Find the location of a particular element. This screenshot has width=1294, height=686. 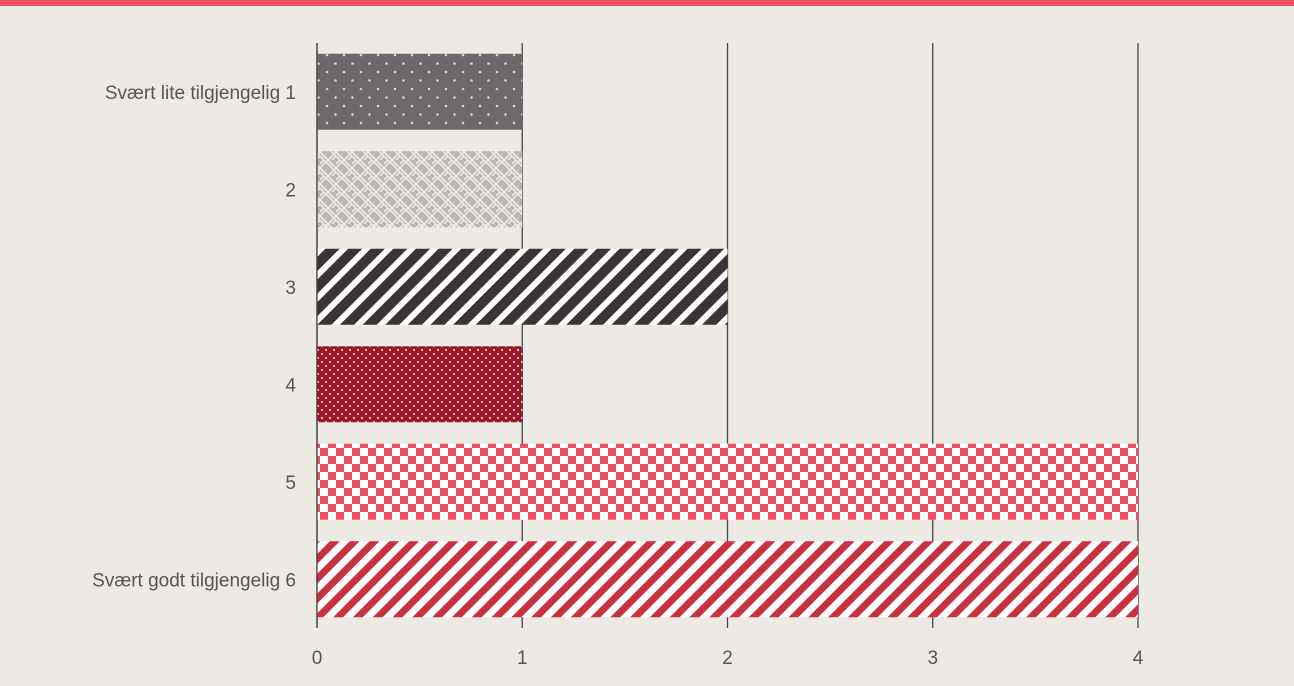

x-tick-label-4: 4 is located at coordinates (1138, 658).